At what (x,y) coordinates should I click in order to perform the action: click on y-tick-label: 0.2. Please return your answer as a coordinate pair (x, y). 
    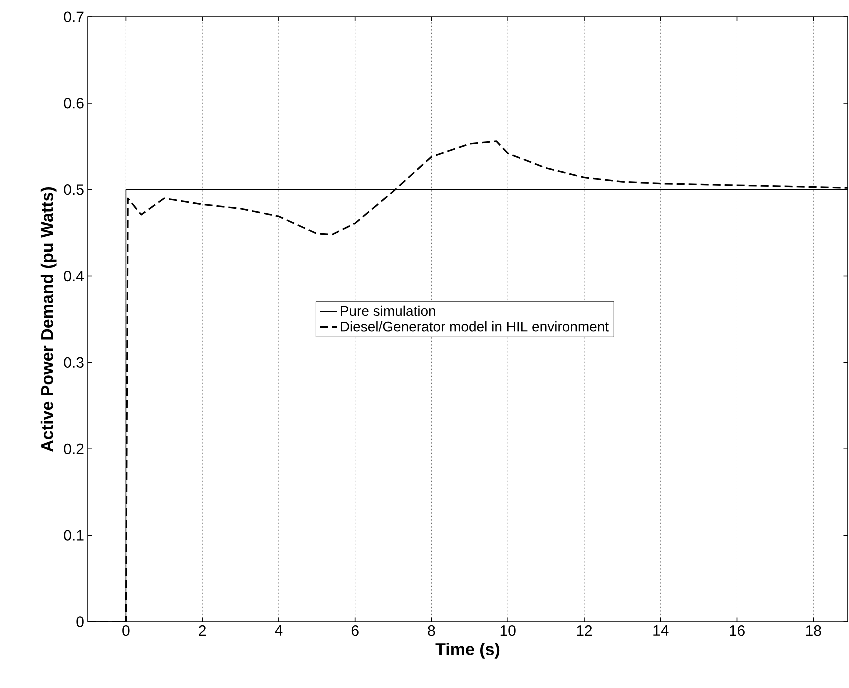
    Looking at the image, I should click on (74, 449).